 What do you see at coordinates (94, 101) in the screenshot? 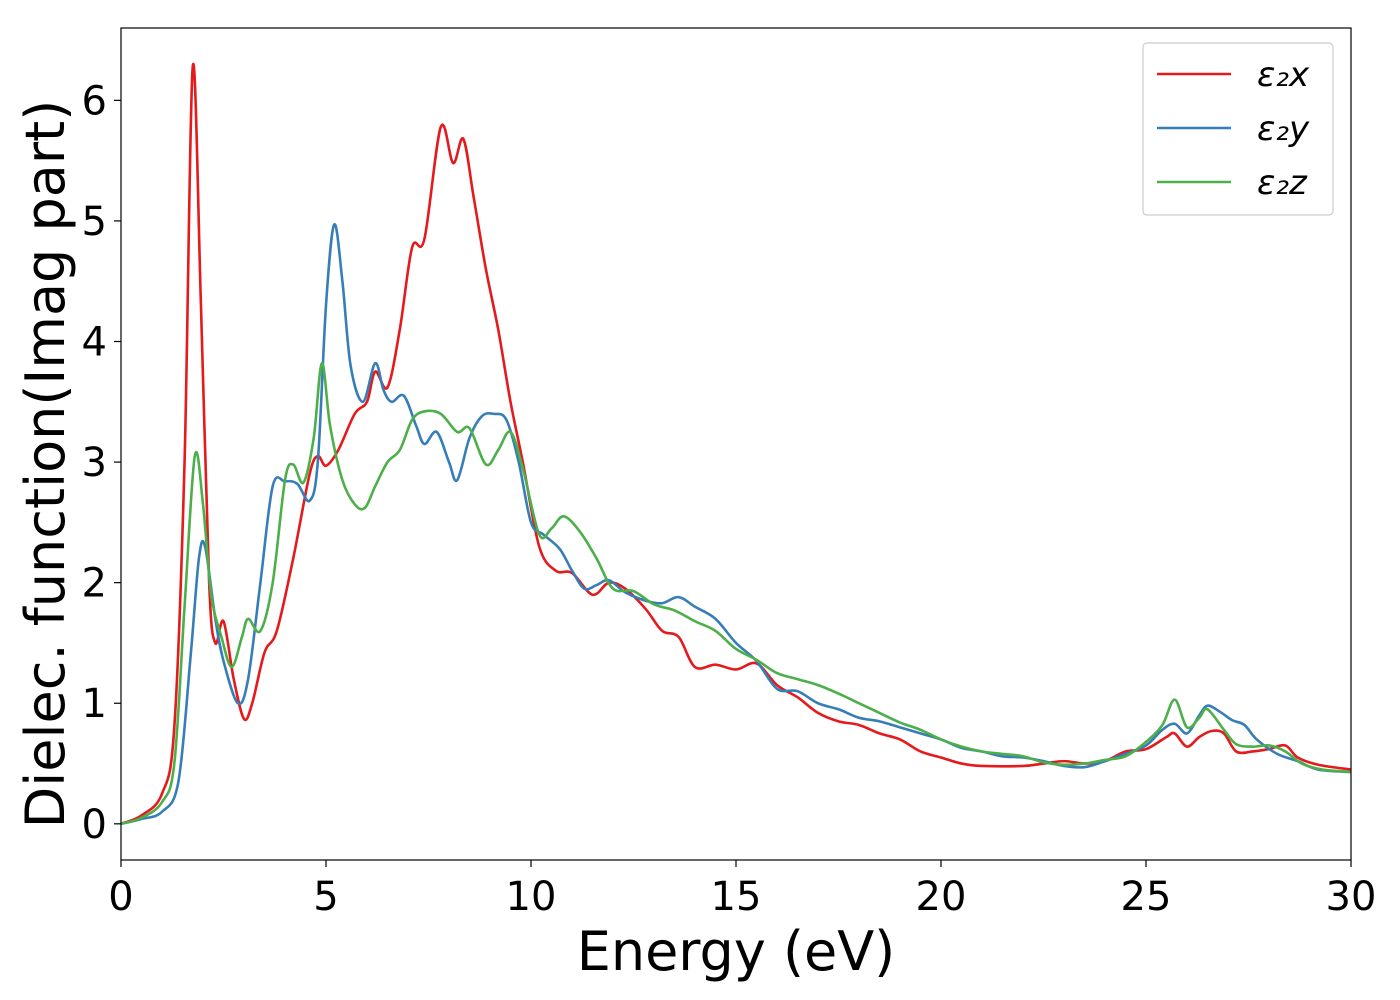
I see `y-tick-label-6: 6` at bounding box center [94, 101].